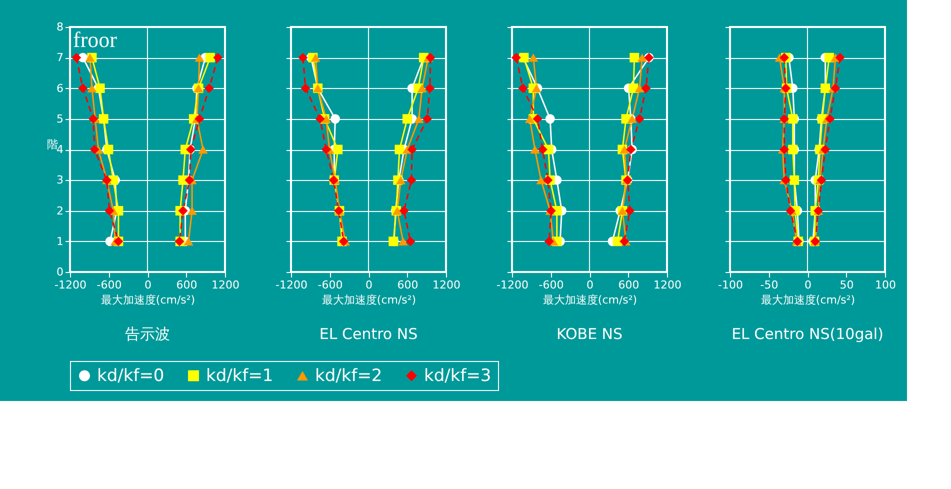  Describe the element at coordinates (730, 285) in the screenshot. I see `x-tick-label: -100` at that location.